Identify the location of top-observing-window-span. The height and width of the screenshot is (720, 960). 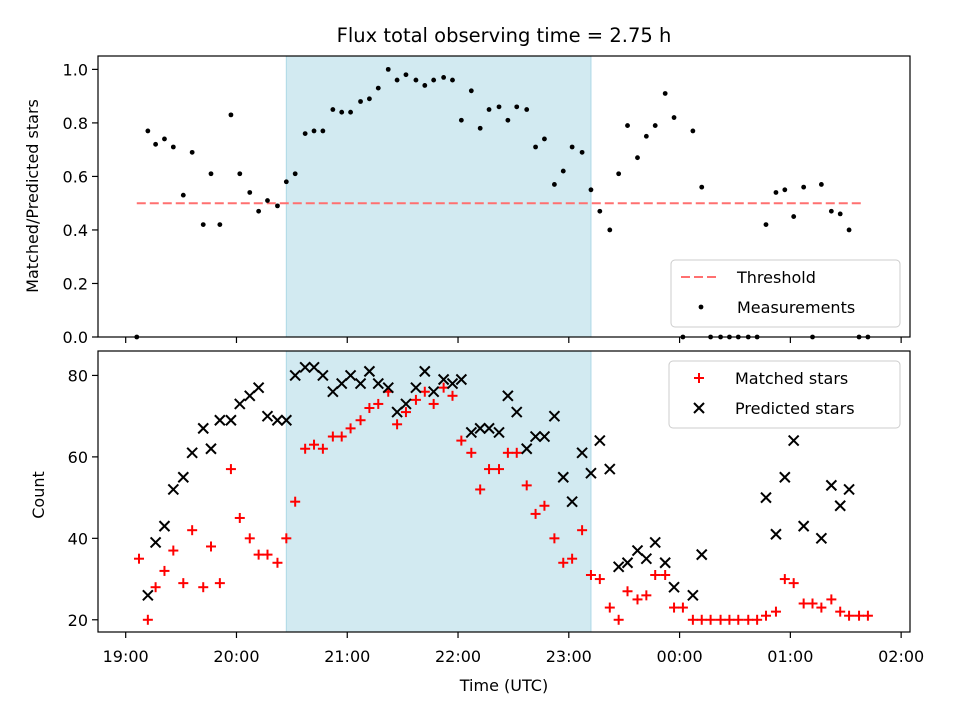
(438, 196).